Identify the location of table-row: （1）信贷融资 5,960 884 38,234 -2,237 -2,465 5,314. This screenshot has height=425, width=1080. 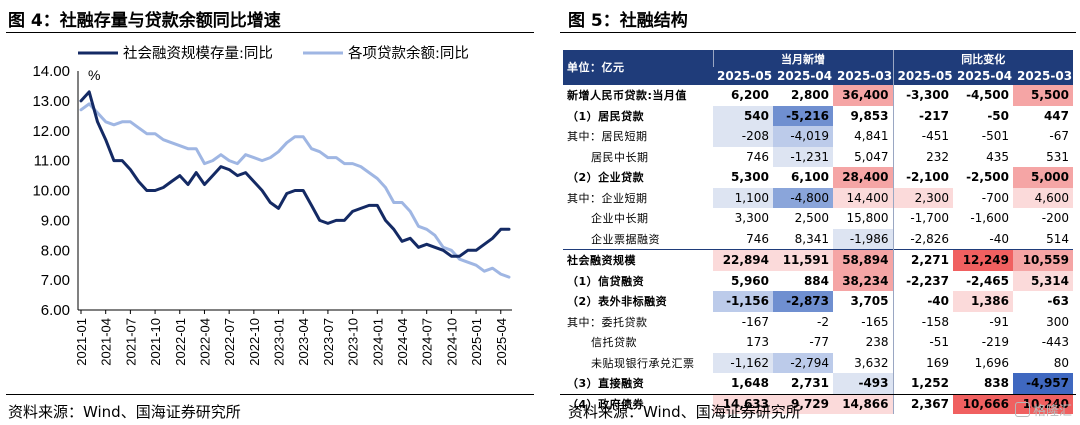
(818, 280).